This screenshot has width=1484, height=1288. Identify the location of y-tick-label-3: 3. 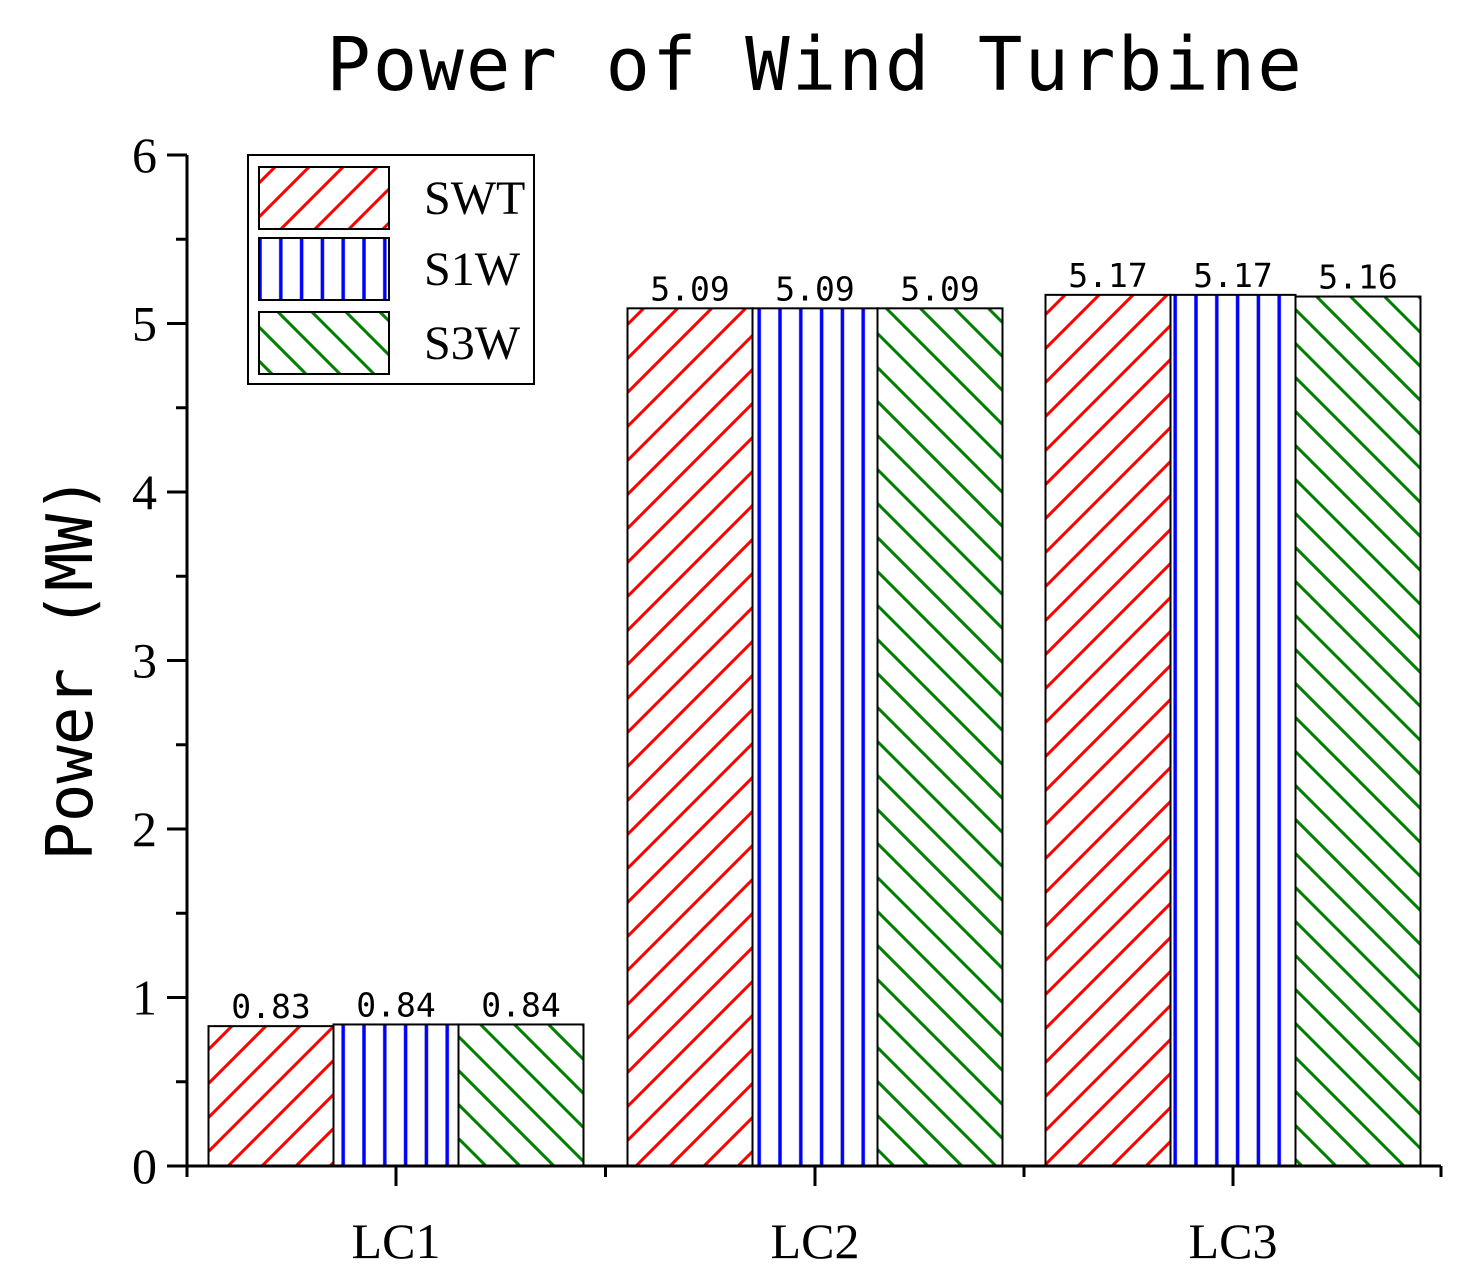
(144, 661).